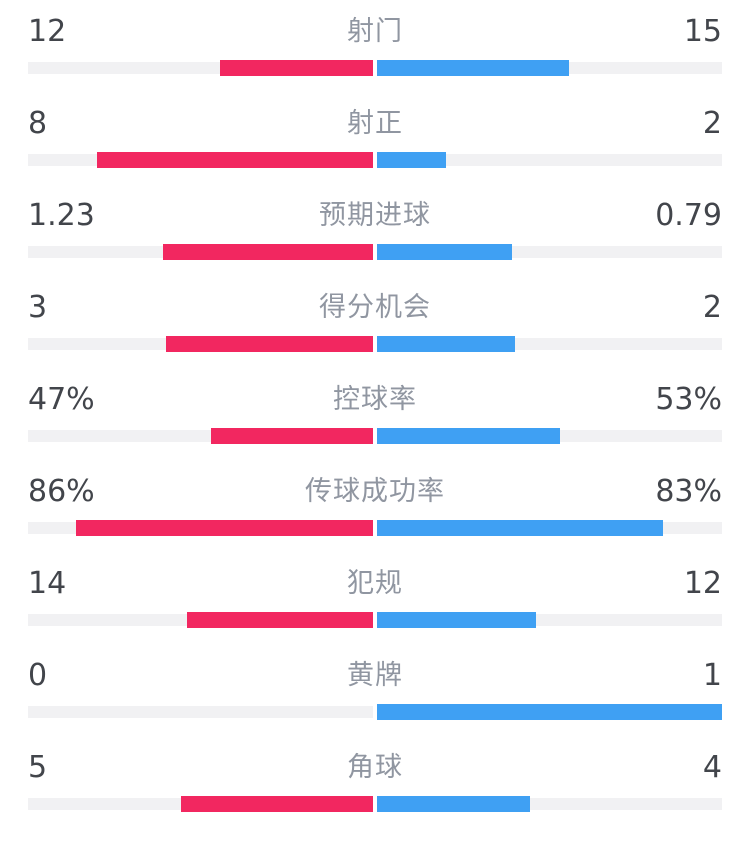 Image resolution: width=750 pixels, height=849 pixels. I want to click on stat-row-header: 1.23 预期进球 0.79, so click(375, 216).